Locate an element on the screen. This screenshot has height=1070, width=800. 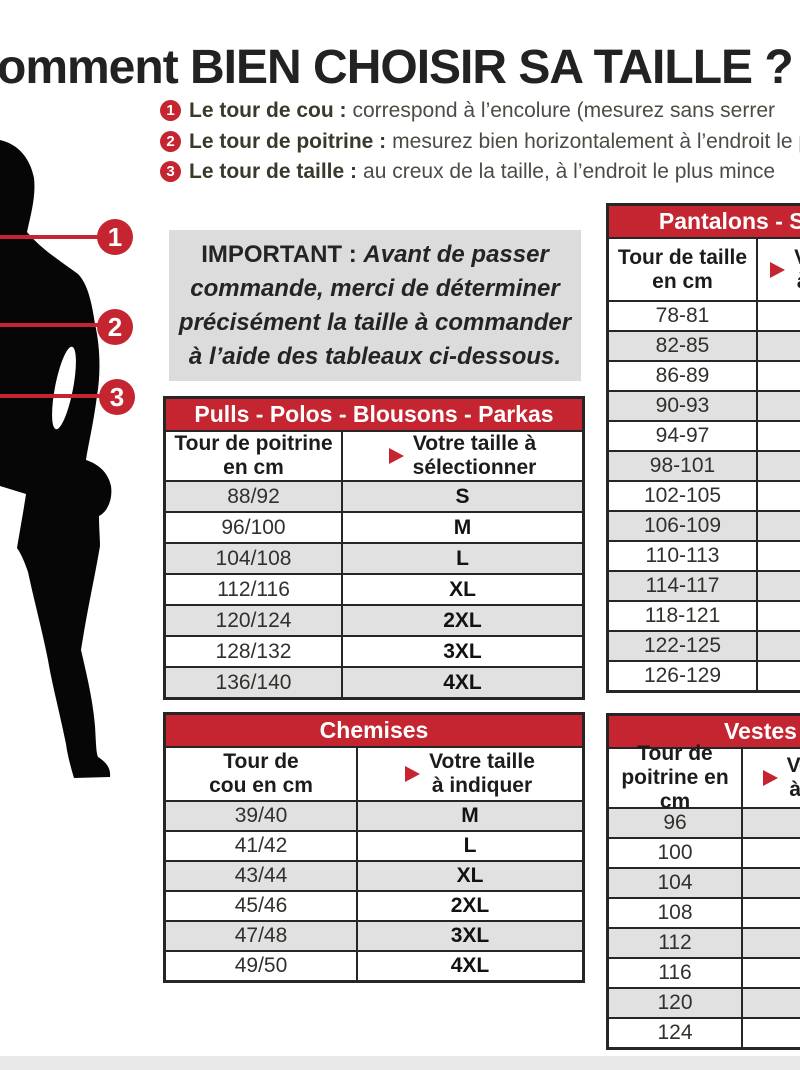
bottom-band is located at coordinates (400, 1063).